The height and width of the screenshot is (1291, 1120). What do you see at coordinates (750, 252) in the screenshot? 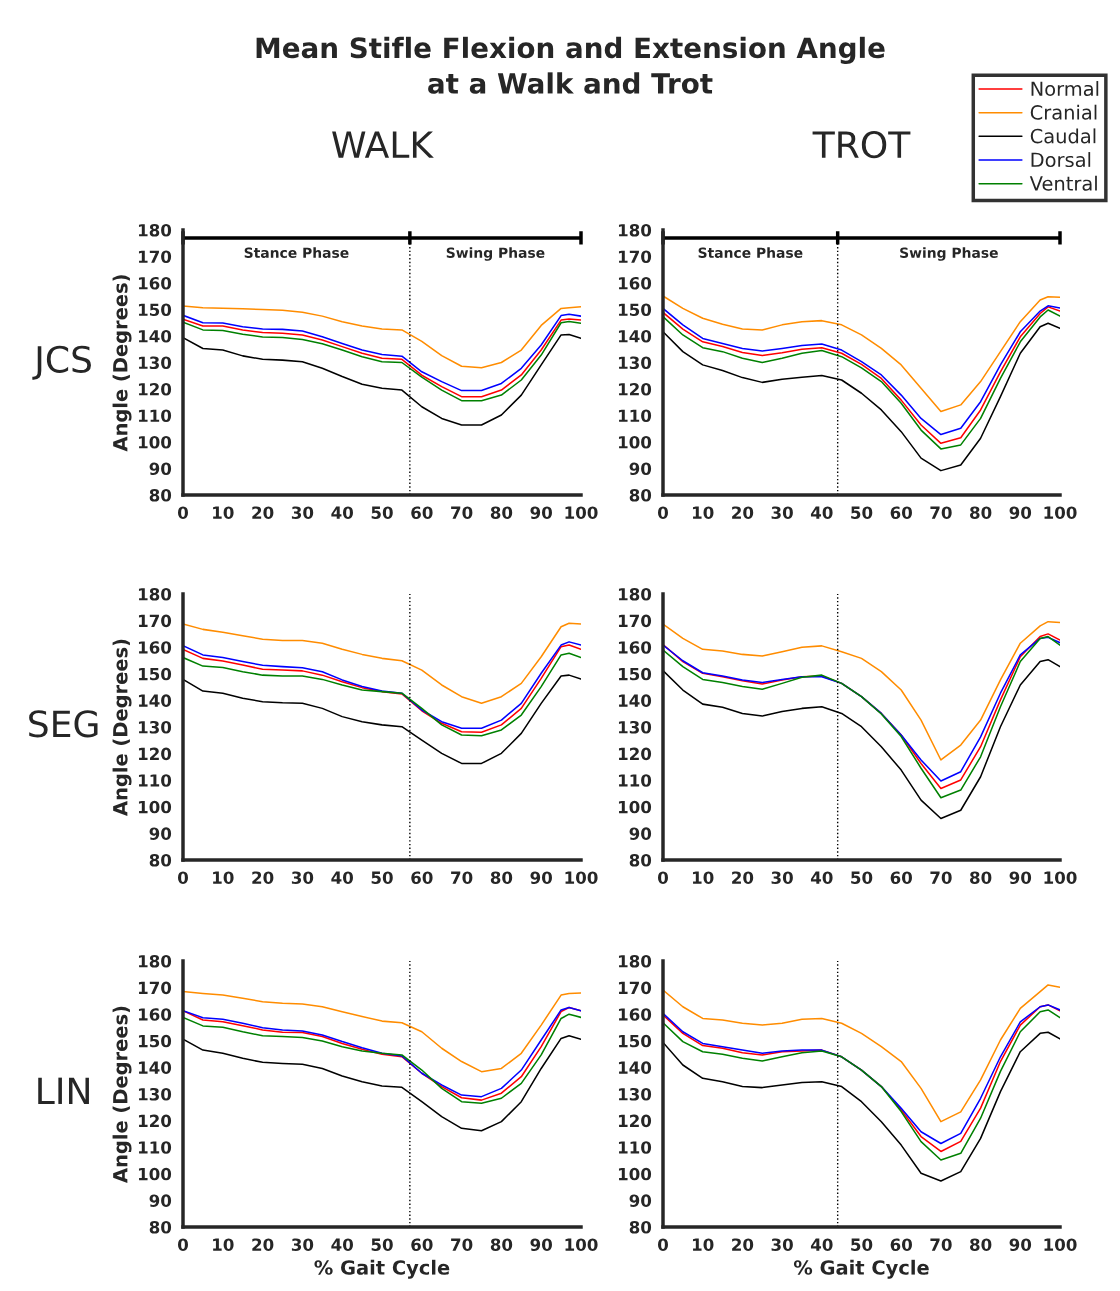
I see `annotation: Stance Phase` at bounding box center [750, 252].